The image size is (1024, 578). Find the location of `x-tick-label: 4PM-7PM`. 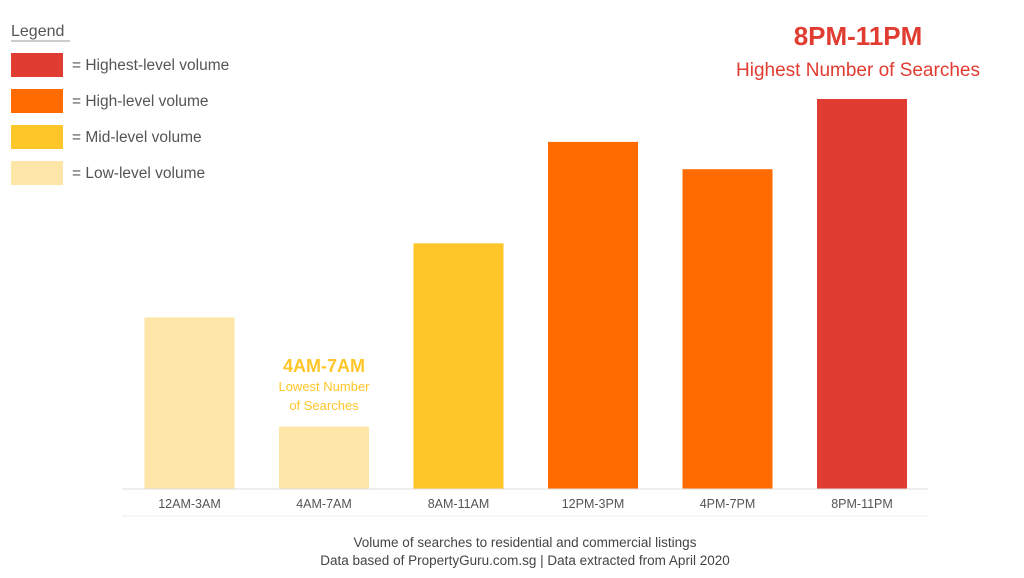

x-tick-label: 4PM-7PM is located at coordinates (728, 504).